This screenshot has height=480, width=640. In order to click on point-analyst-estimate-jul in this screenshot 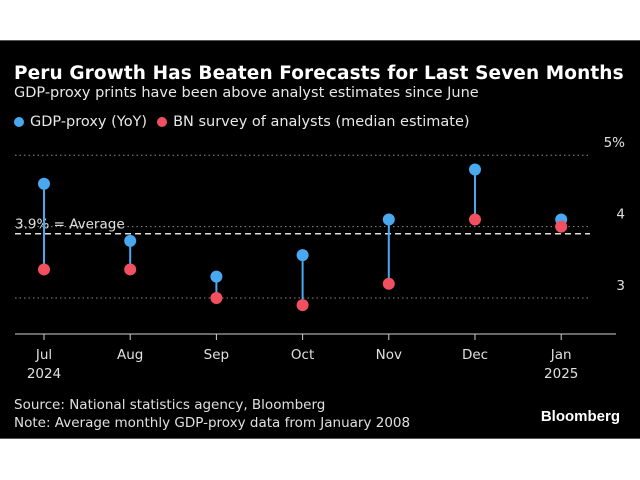, I will do `click(44, 269)`.